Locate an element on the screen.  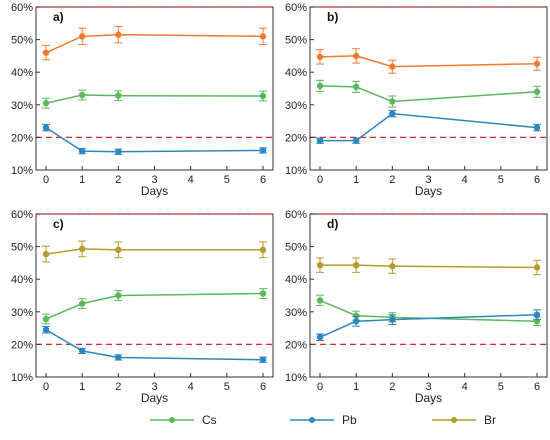
legend-label: Pb is located at coordinates (349, 420).